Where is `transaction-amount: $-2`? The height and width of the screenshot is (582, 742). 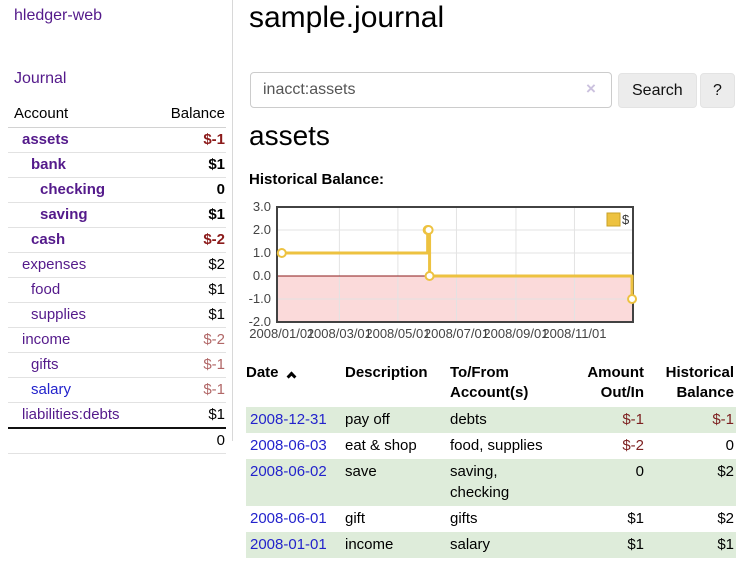 transaction-amount: $-2 is located at coordinates (633, 445).